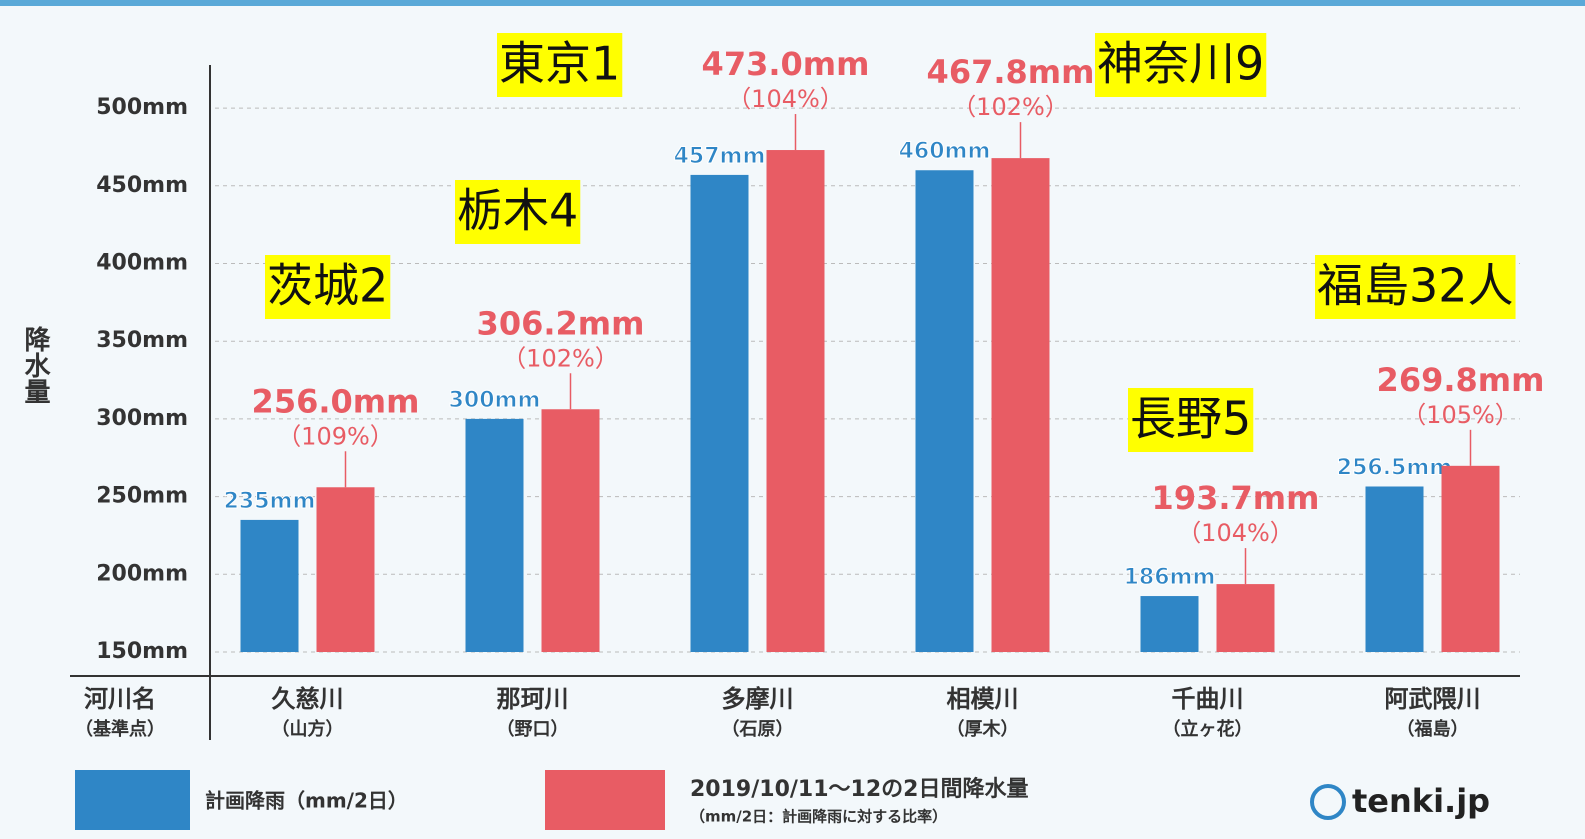 The image size is (1585, 839). What do you see at coordinates (1208, 699) in the screenshot?
I see `x-tick-label: 千曲川` at bounding box center [1208, 699].